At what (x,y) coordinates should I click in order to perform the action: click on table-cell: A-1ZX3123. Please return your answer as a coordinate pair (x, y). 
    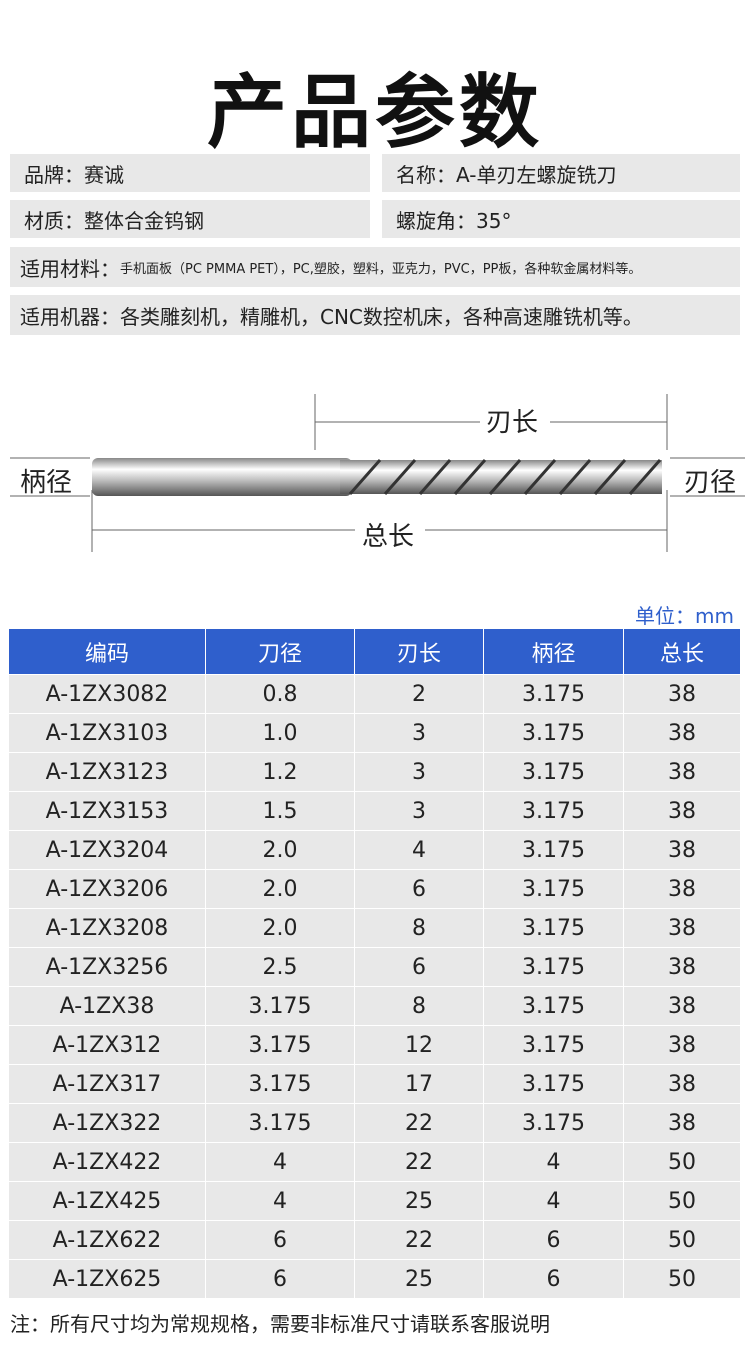
    Looking at the image, I should click on (107, 772).